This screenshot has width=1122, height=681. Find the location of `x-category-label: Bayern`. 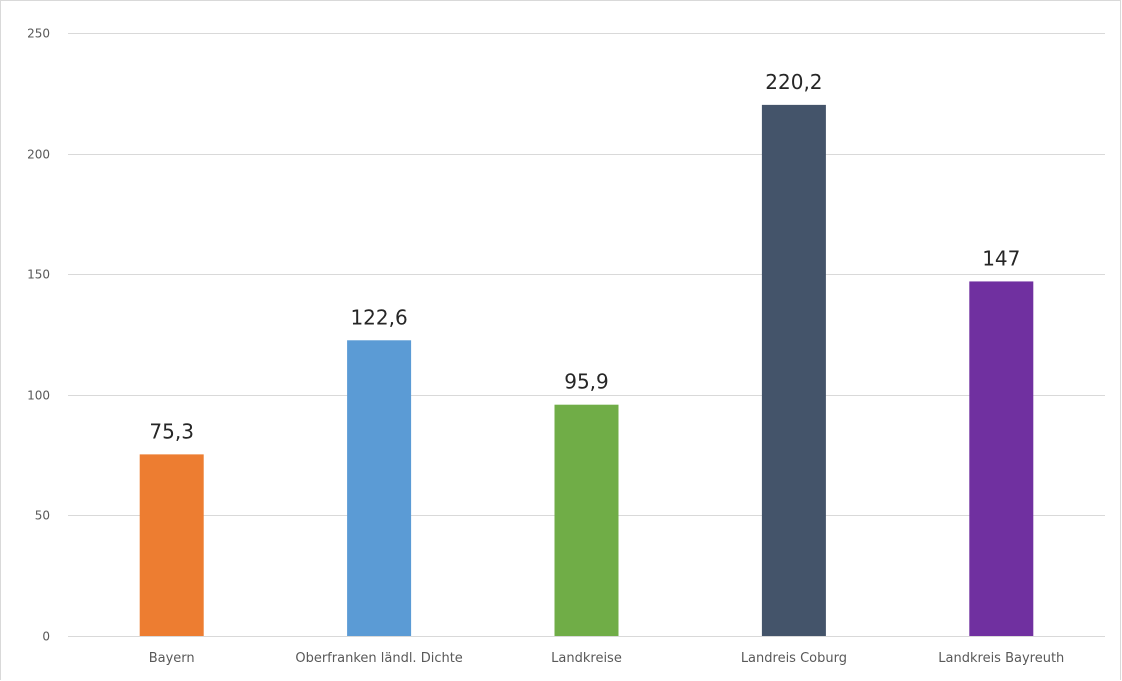

x-category-label: Bayern is located at coordinates (172, 658).